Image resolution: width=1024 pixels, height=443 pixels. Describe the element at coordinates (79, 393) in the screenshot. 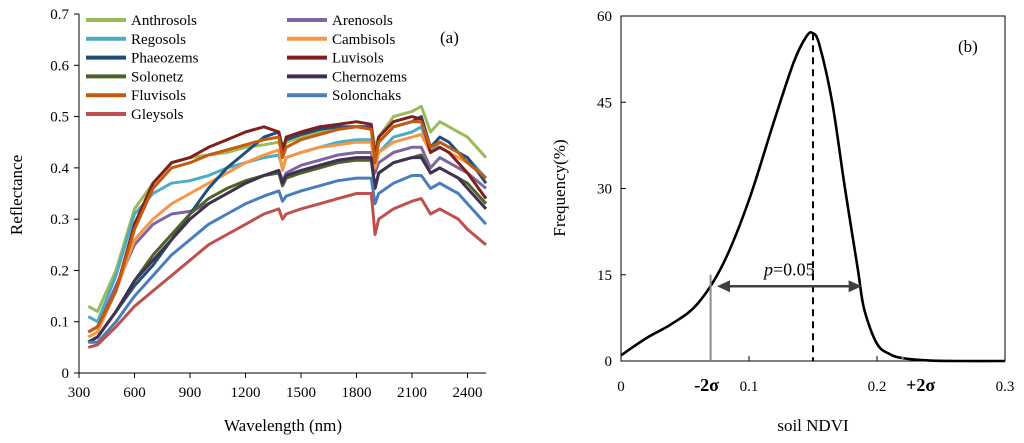

I see `panel-a-x-tick-label: 300` at that location.